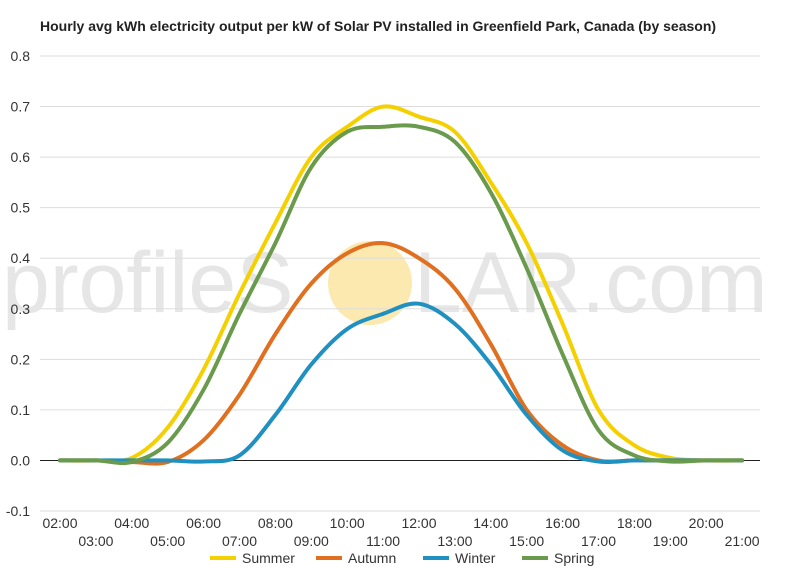 This screenshot has height=570, width=800. What do you see at coordinates (311, 541) in the screenshot?
I see `x-tick-label: 09:00` at bounding box center [311, 541].